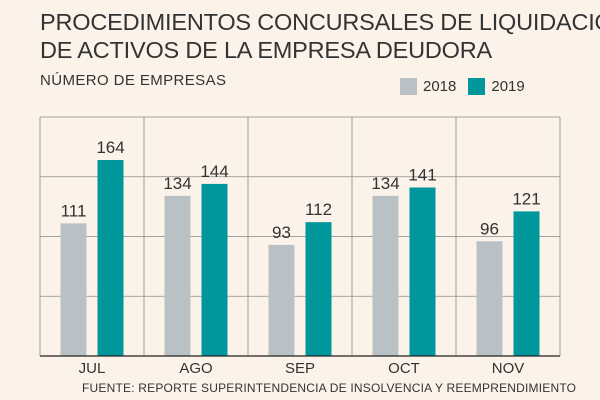  Describe the element at coordinates (177, 275) in the screenshot. I see `bar-2018-ago` at that location.